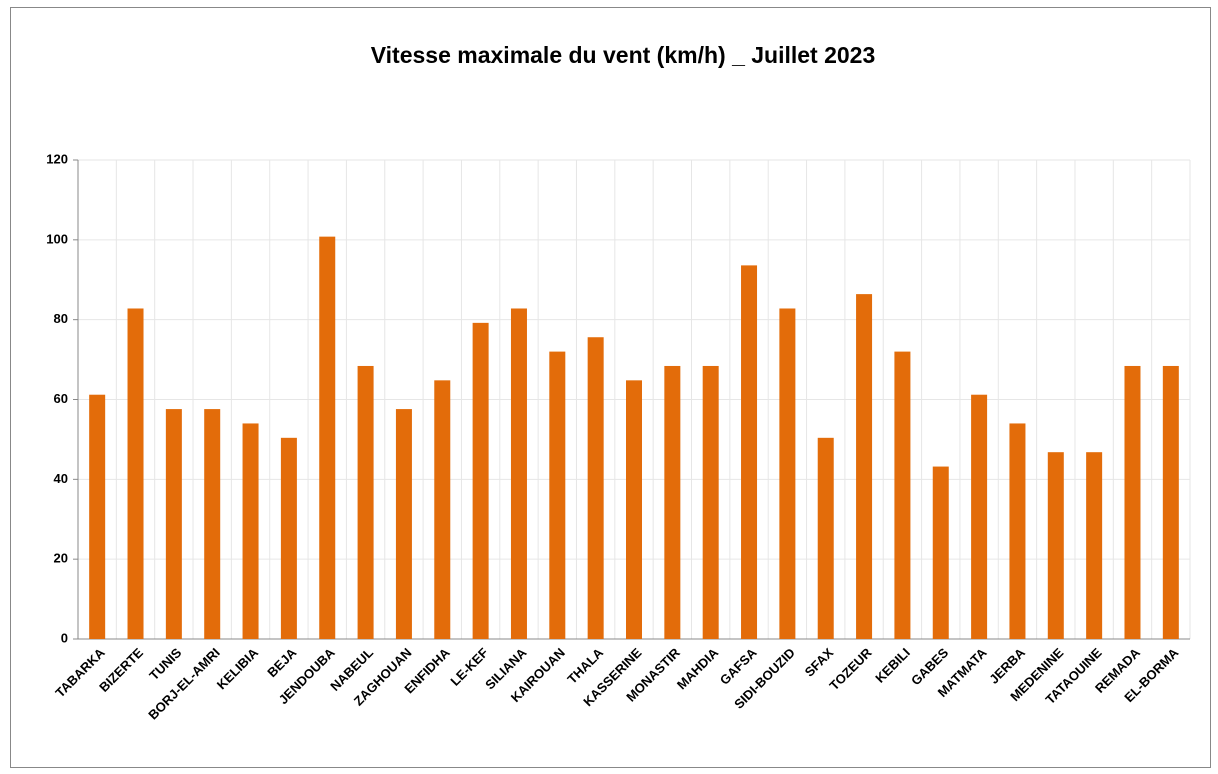 This screenshot has height=774, width=1218. Describe the element at coordinates (61, 398) in the screenshot. I see `y-tick-label: 60` at that location.